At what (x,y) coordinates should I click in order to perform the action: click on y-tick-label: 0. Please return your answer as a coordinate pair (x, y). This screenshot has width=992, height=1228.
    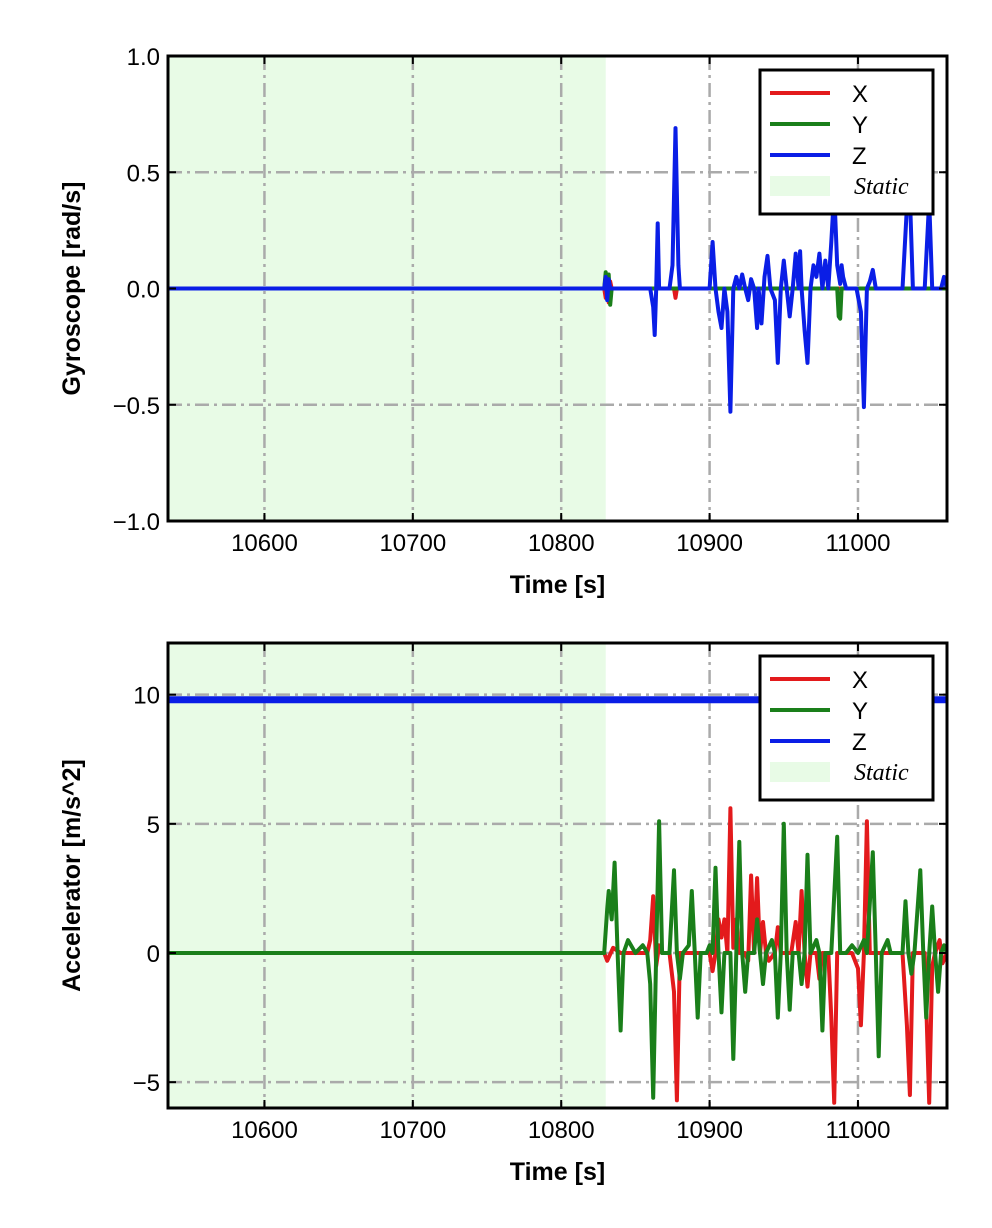
    Looking at the image, I should click on (153, 954).